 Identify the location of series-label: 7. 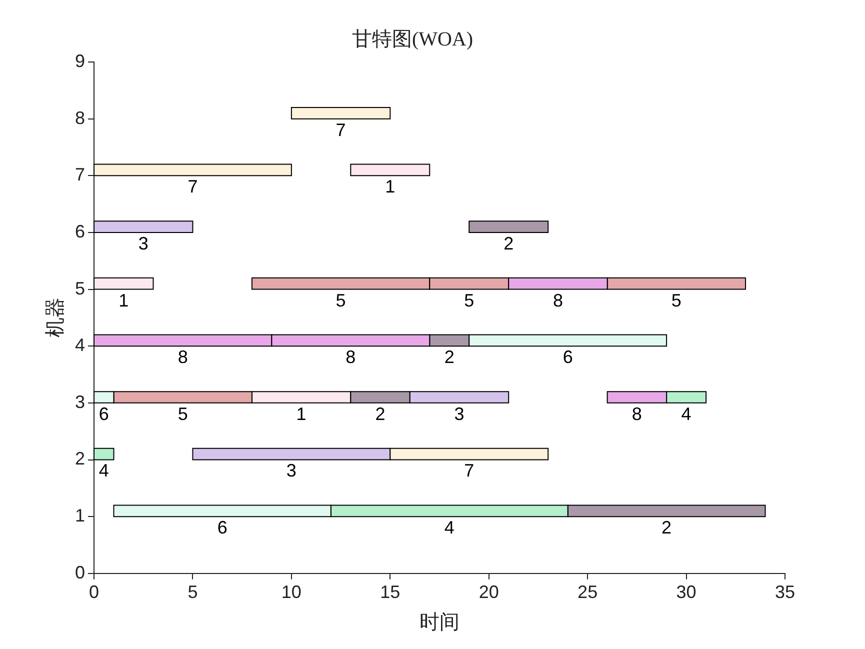
(193, 186).